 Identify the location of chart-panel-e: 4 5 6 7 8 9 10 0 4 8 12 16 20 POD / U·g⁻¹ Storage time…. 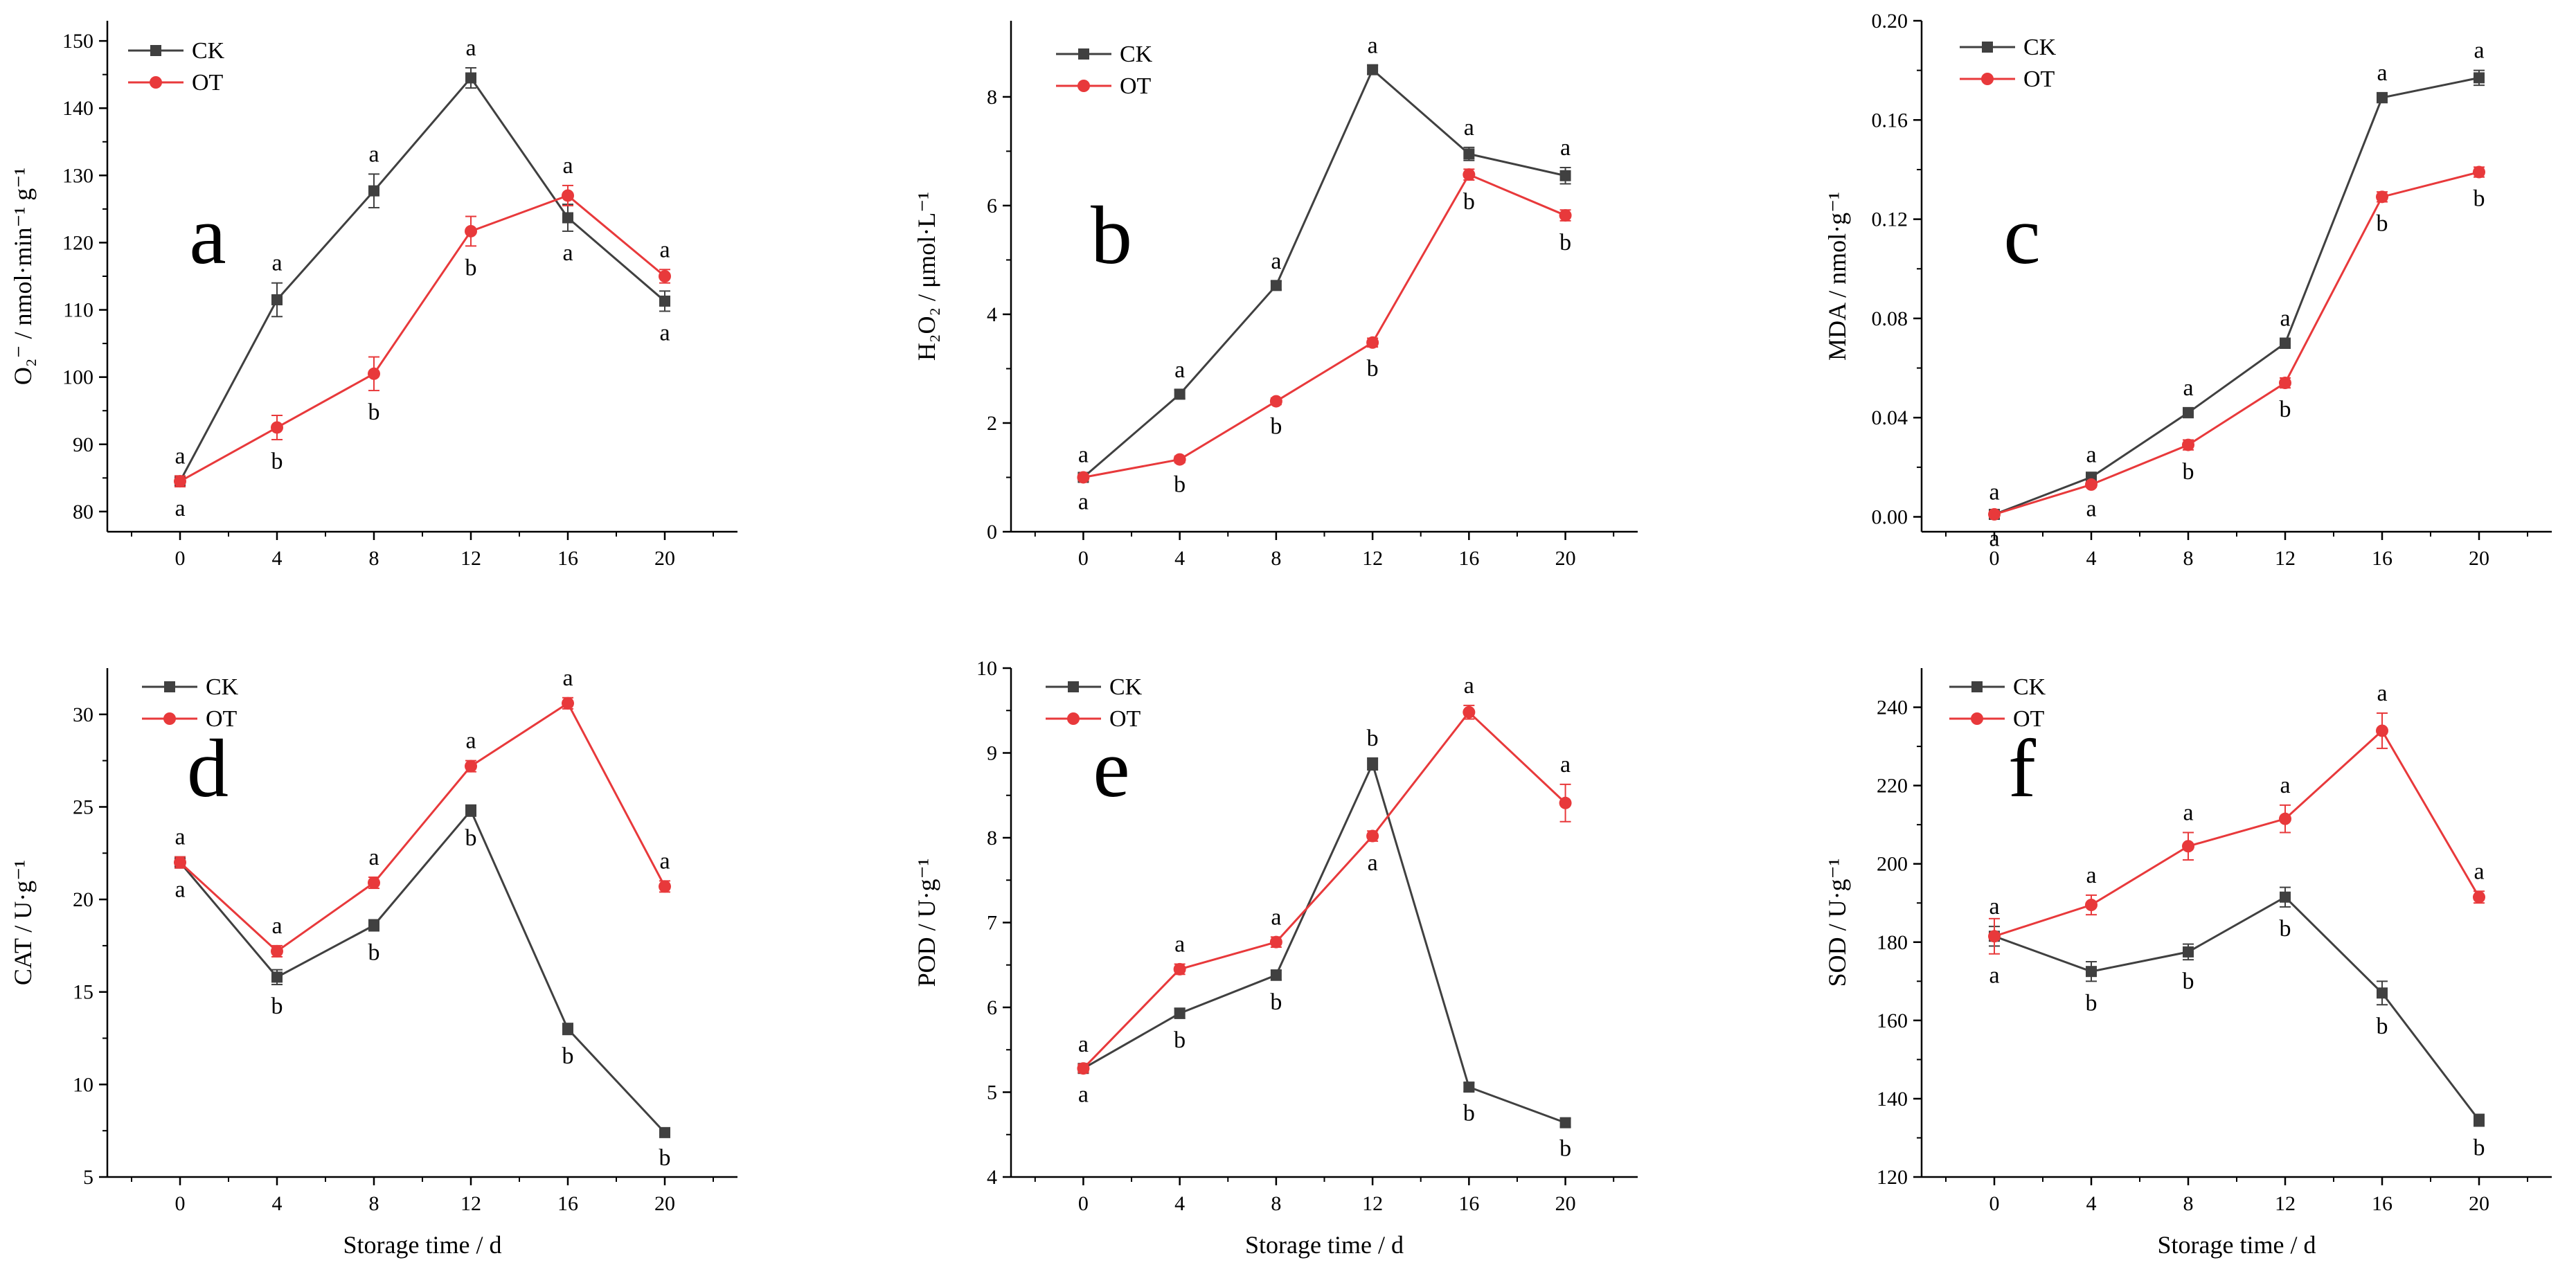
(1275, 958).